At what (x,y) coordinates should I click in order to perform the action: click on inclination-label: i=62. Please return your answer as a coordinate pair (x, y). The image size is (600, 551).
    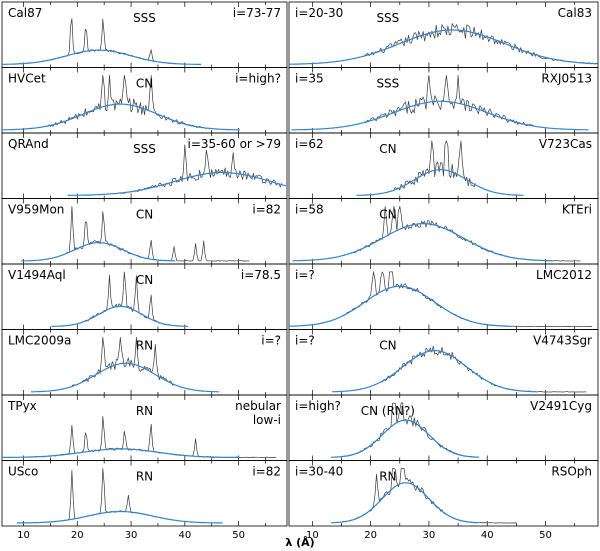
    Looking at the image, I should click on (309, 144).